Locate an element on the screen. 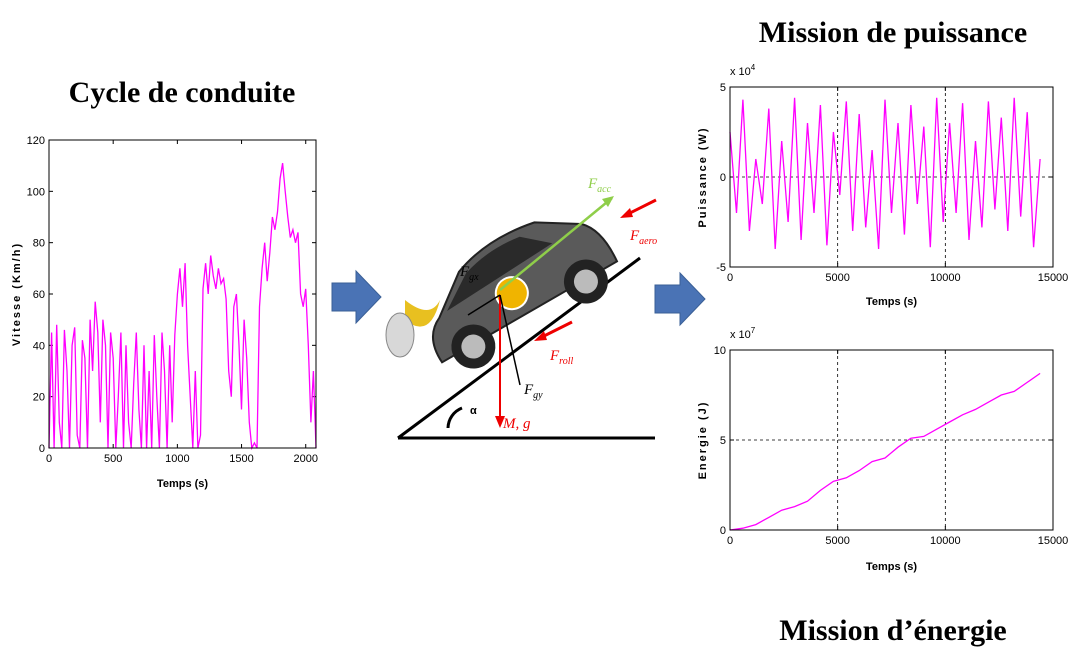 The height and width of the screenshot is (648, 1072). multiplier-exponent: 4 is located at coordinates (753, 67).